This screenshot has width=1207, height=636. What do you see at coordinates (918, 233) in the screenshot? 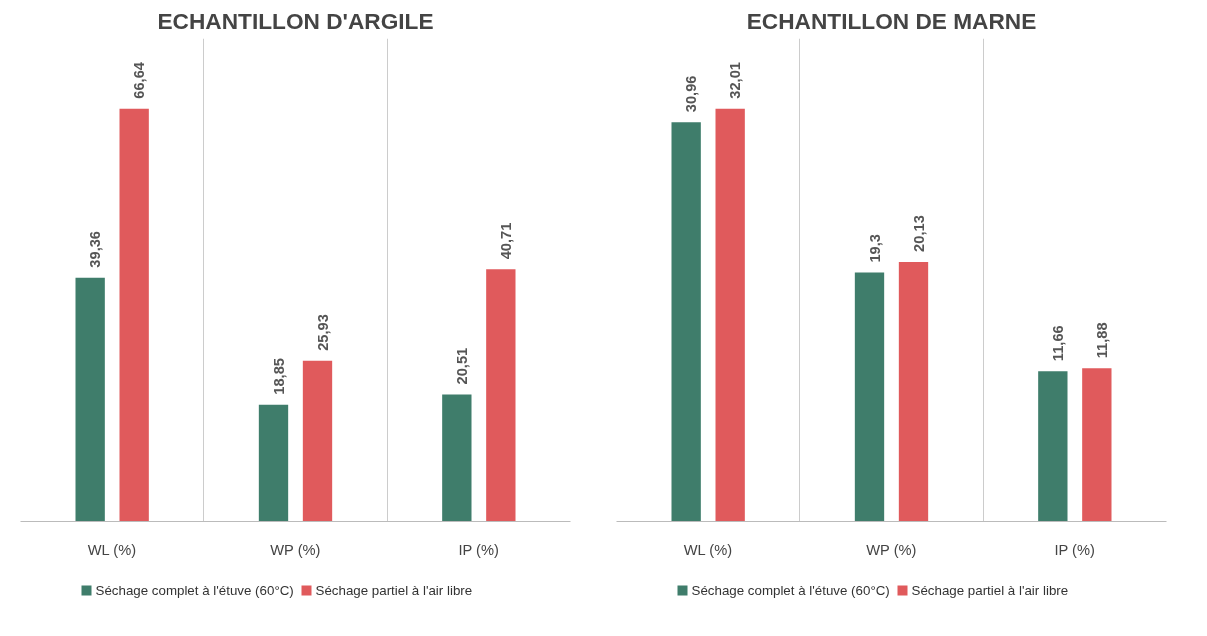
I see `data-label: 20,13` at bounding box center [918, 233].